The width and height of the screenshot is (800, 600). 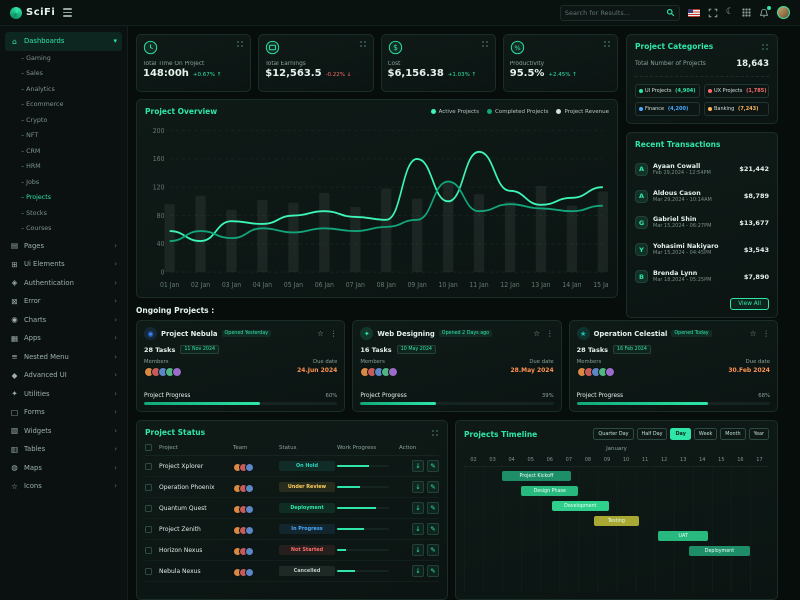 What do you see at coordinates (63, 320) in the screenshot?
I see `sidebar-item-charts: ◉ Charts ›` at bounding box center [63, 320].